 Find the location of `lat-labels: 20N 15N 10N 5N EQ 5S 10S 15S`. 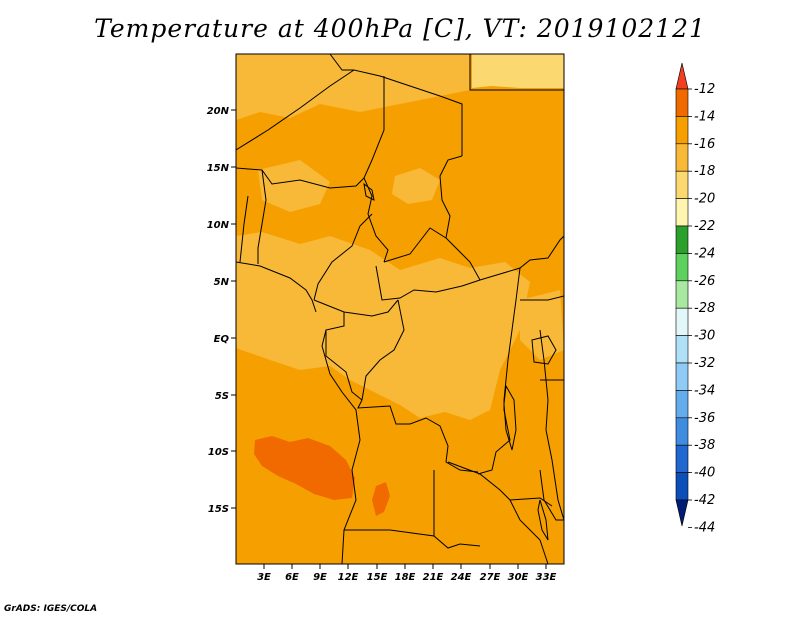

lat-labels: 20N 15N 10N 5N EQ 5S 10S 15S is located at coordinates (218, 310).